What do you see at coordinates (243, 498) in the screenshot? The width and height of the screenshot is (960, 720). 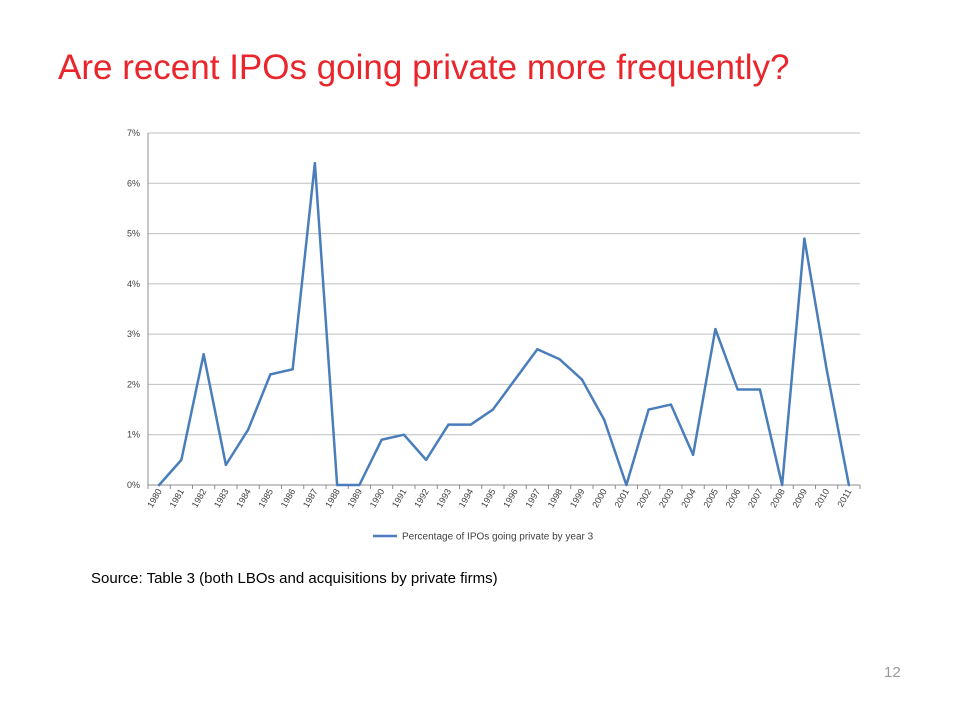 I see `x-tick-label: 1984` at bounding box center [243, 498].